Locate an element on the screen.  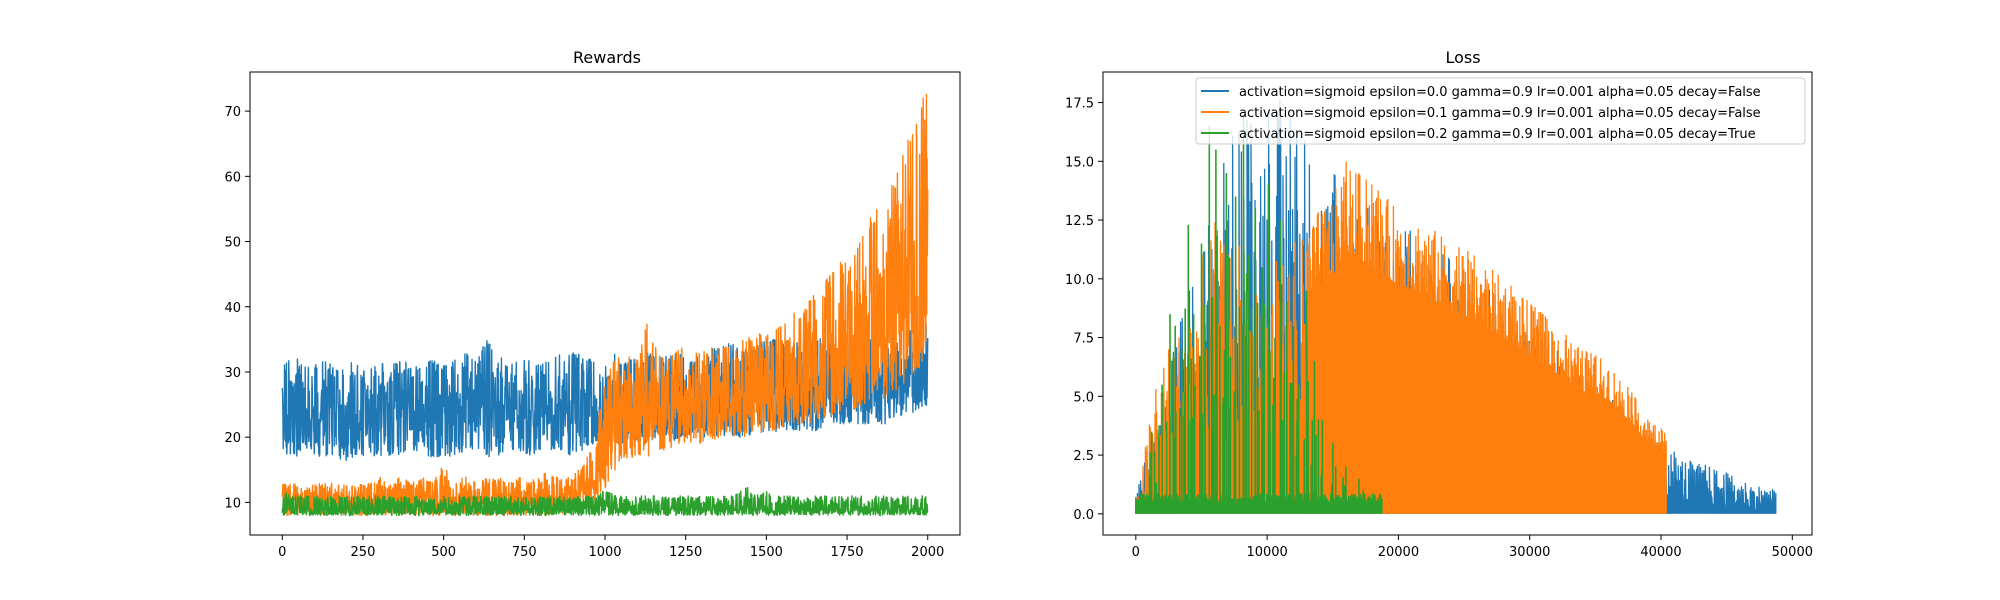
y-tick-label: 60 is located at coordinates (232, 177).